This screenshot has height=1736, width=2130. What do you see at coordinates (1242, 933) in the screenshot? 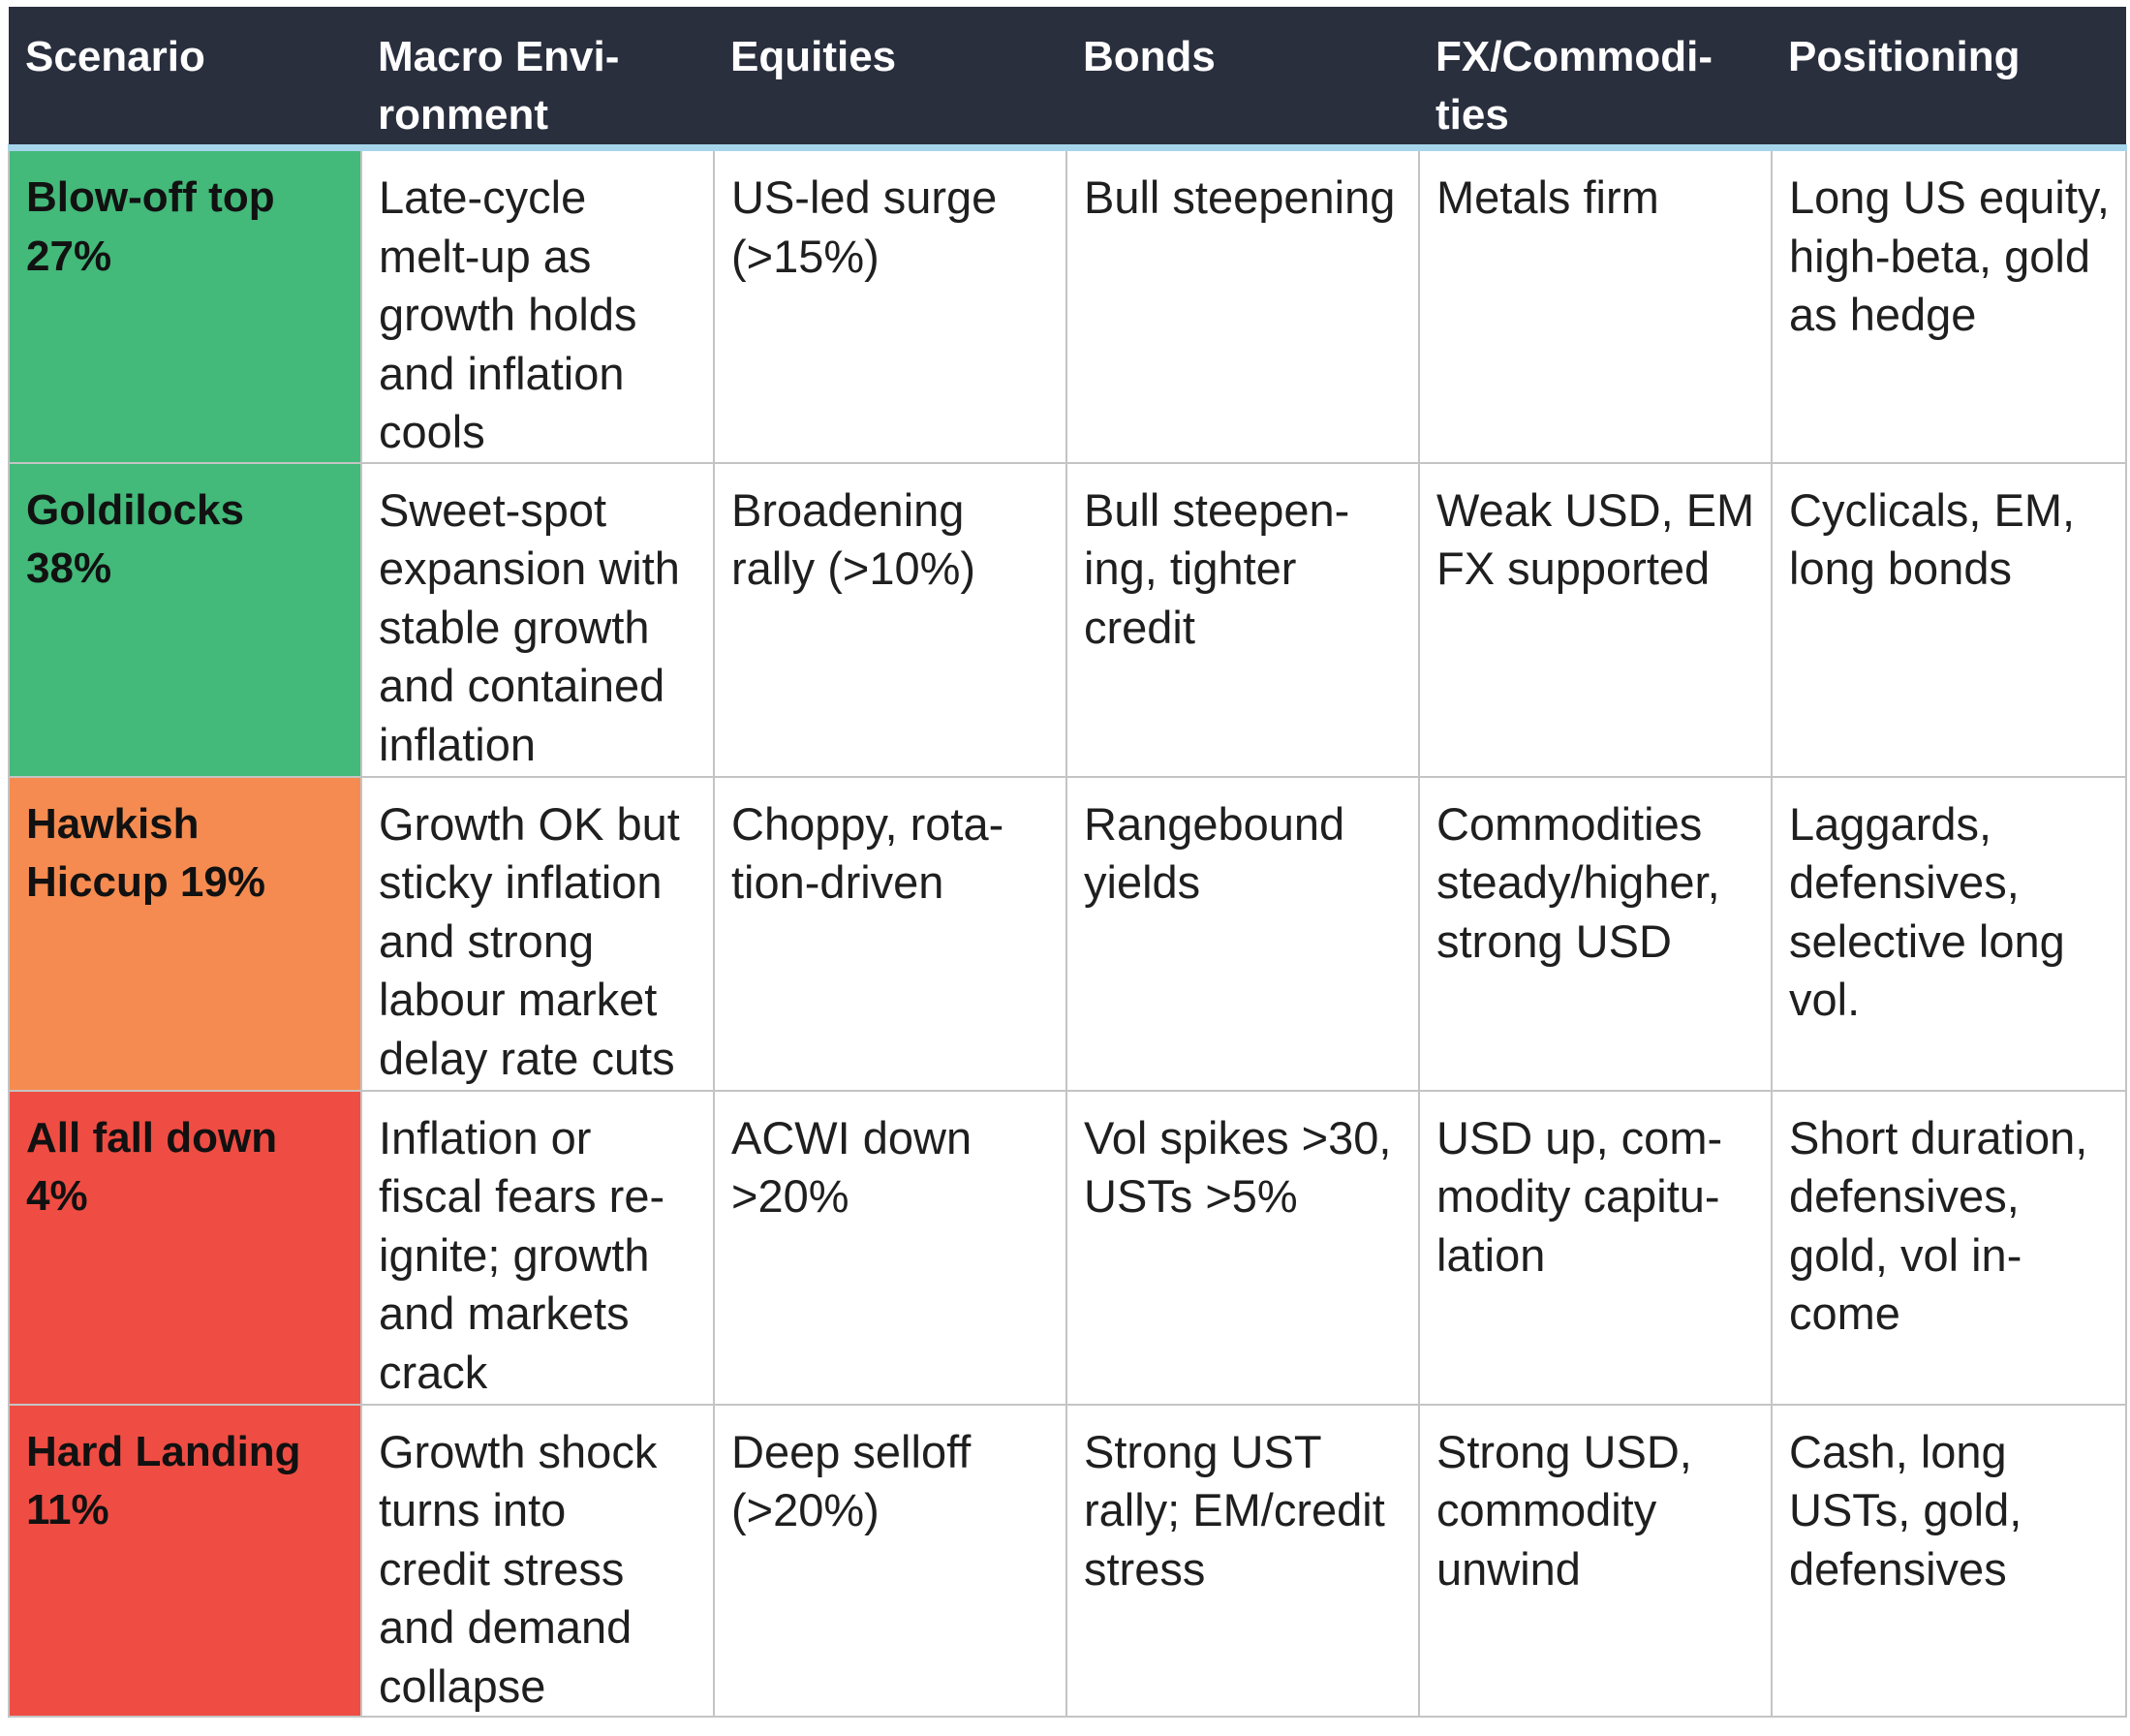
I see `bonds-cell: Rangebound yields` at bounding box center [1242, 933].